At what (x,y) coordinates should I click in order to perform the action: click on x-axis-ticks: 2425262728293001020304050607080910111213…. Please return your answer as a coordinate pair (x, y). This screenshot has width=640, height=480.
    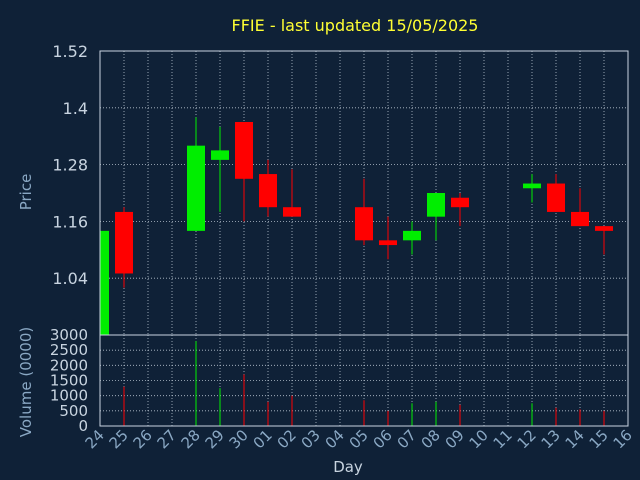
    Looking at the image, I should click on (359, 439).